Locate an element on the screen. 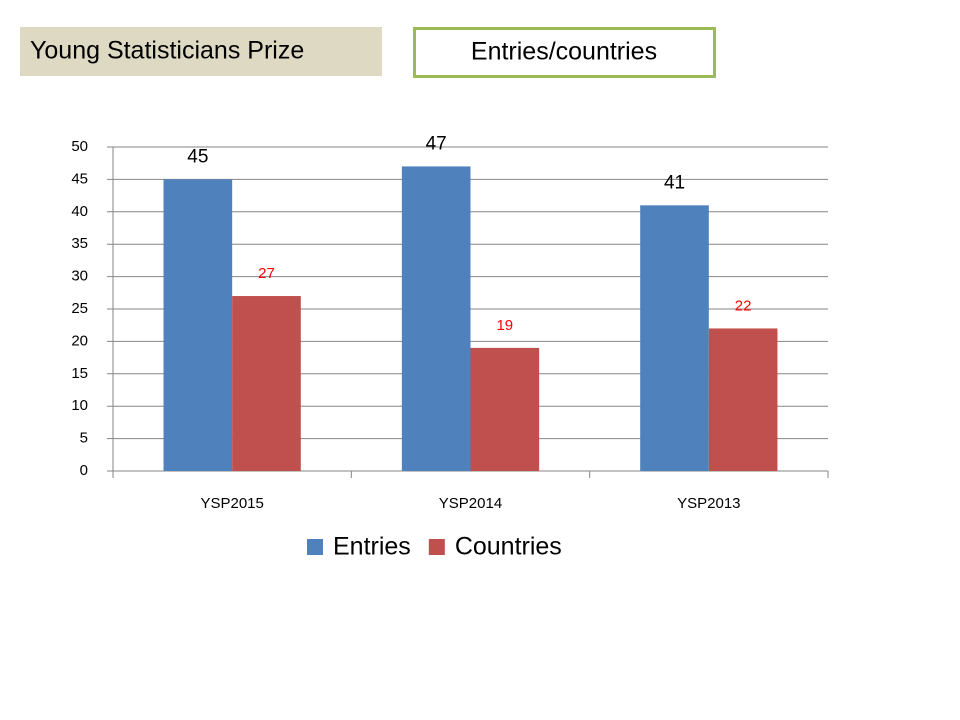 Image resolution: width=960 pixels, height=720 pixels. y-tick-label: 5 is located at coordinates (84, 438).